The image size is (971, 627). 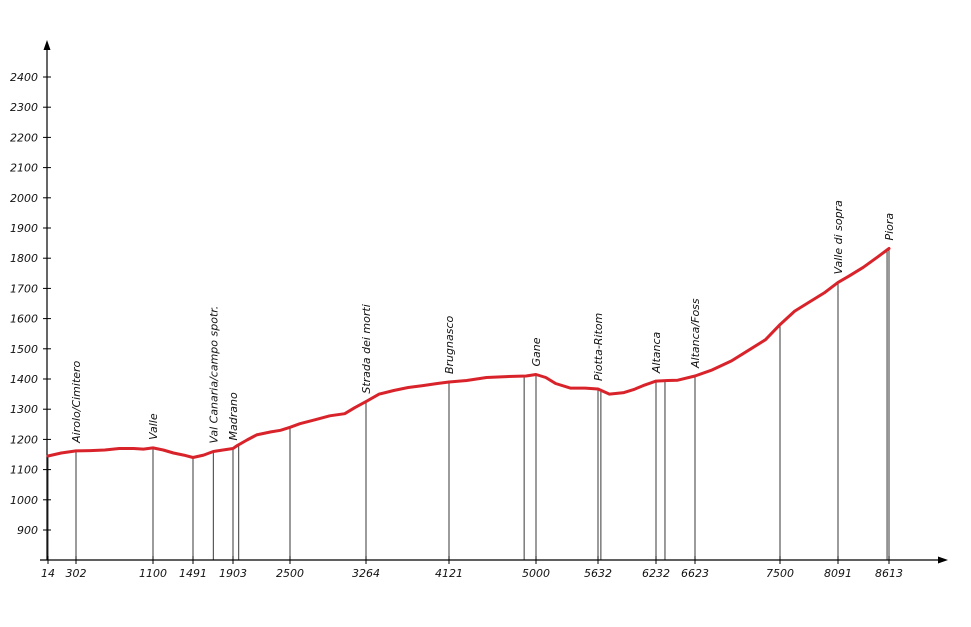 What do you see at coordinates (24, 228) in the screenshot?
I see `y-tick-label: 1900` at bounding box center [24, 228].